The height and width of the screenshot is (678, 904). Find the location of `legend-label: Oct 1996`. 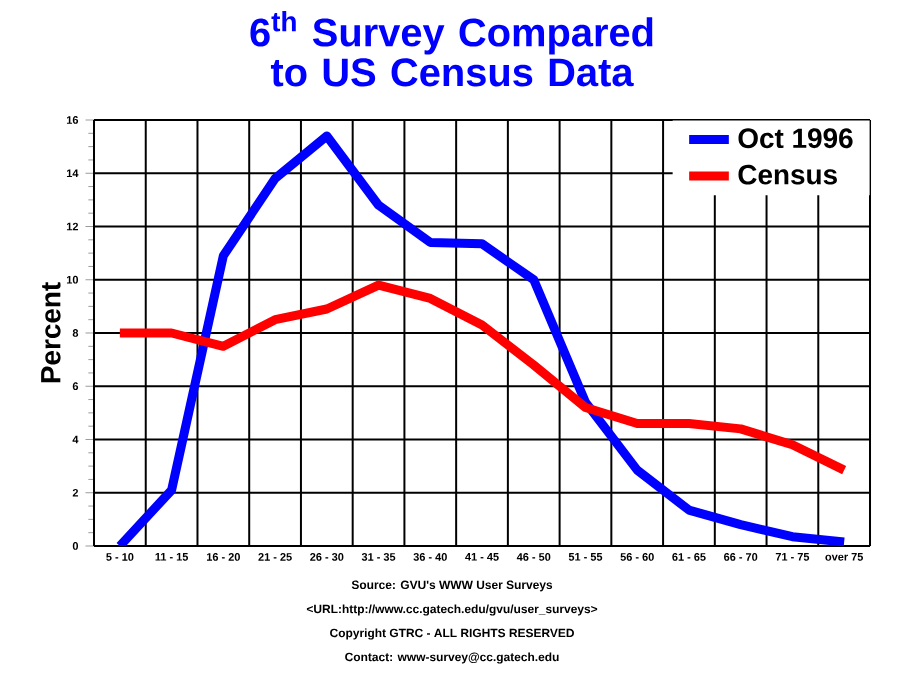

legend-label: Oct 1996 is located at coordinates (795, 138).